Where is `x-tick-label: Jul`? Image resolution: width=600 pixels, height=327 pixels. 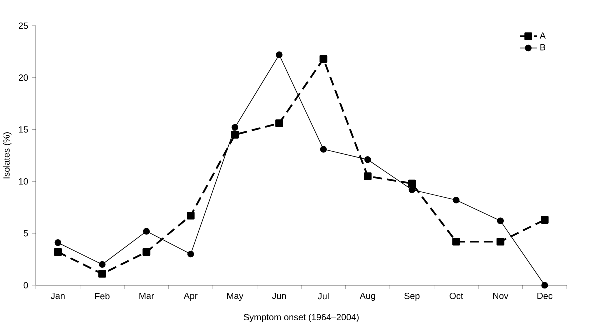
x-tick-label: Jul is located at coordinates (323, 296).